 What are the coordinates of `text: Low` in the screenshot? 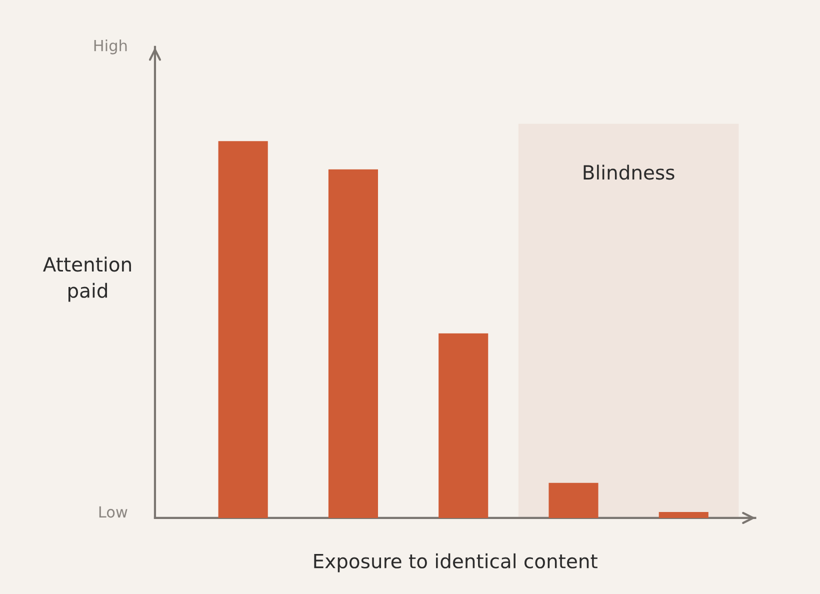 It's located at (113, 512).